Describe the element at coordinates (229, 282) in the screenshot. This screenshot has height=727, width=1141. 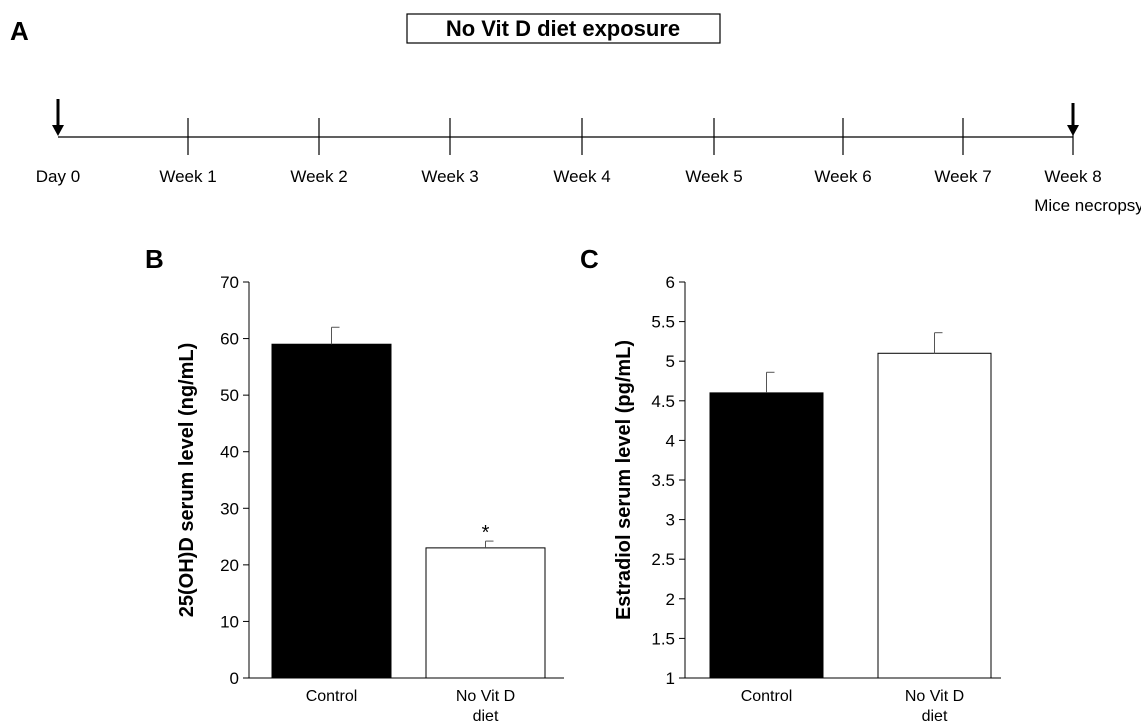
I see `y-tick-label: 70` at that location.